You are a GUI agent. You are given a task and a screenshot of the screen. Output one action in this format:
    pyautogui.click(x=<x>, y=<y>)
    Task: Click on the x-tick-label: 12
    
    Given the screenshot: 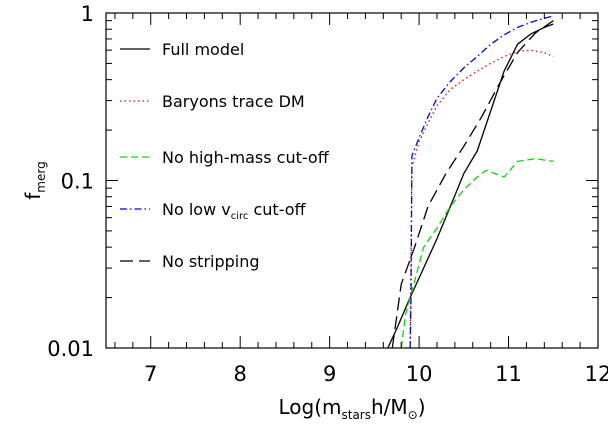 What is the action you would take?
    pyautogui.click(x=596, y=374)
    